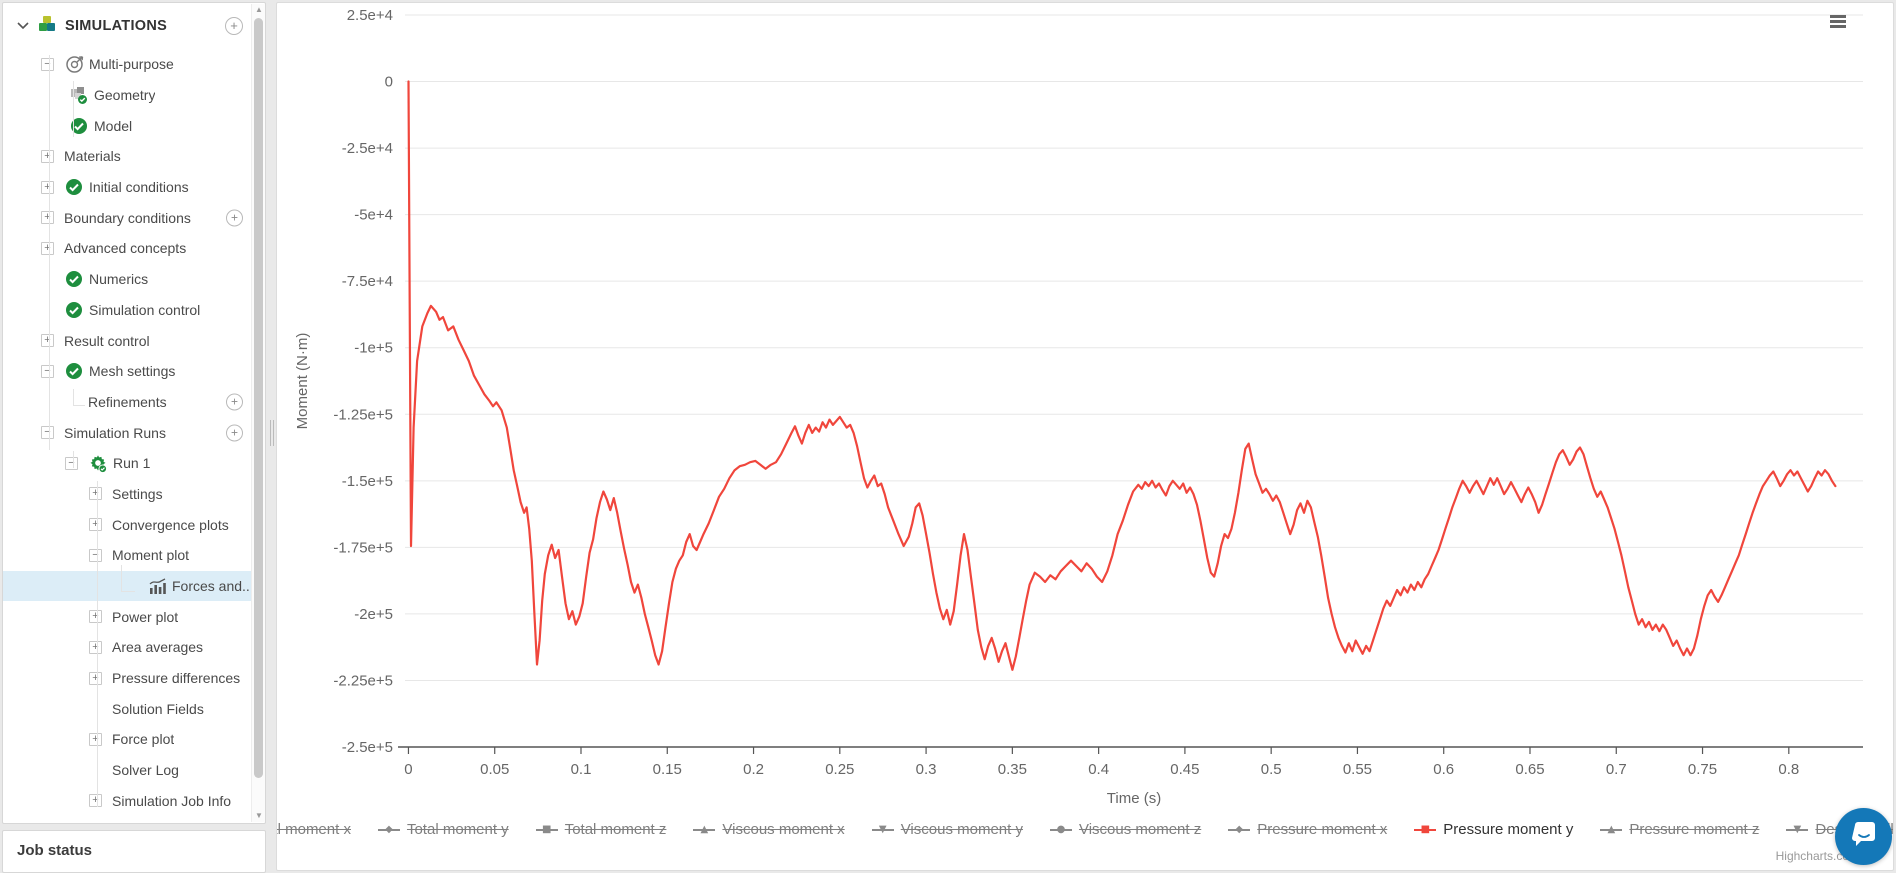 The width and height of the screenshot is (1896, 873). I want to click on y-tick-label: -1.75e+5, so click(363, 547).